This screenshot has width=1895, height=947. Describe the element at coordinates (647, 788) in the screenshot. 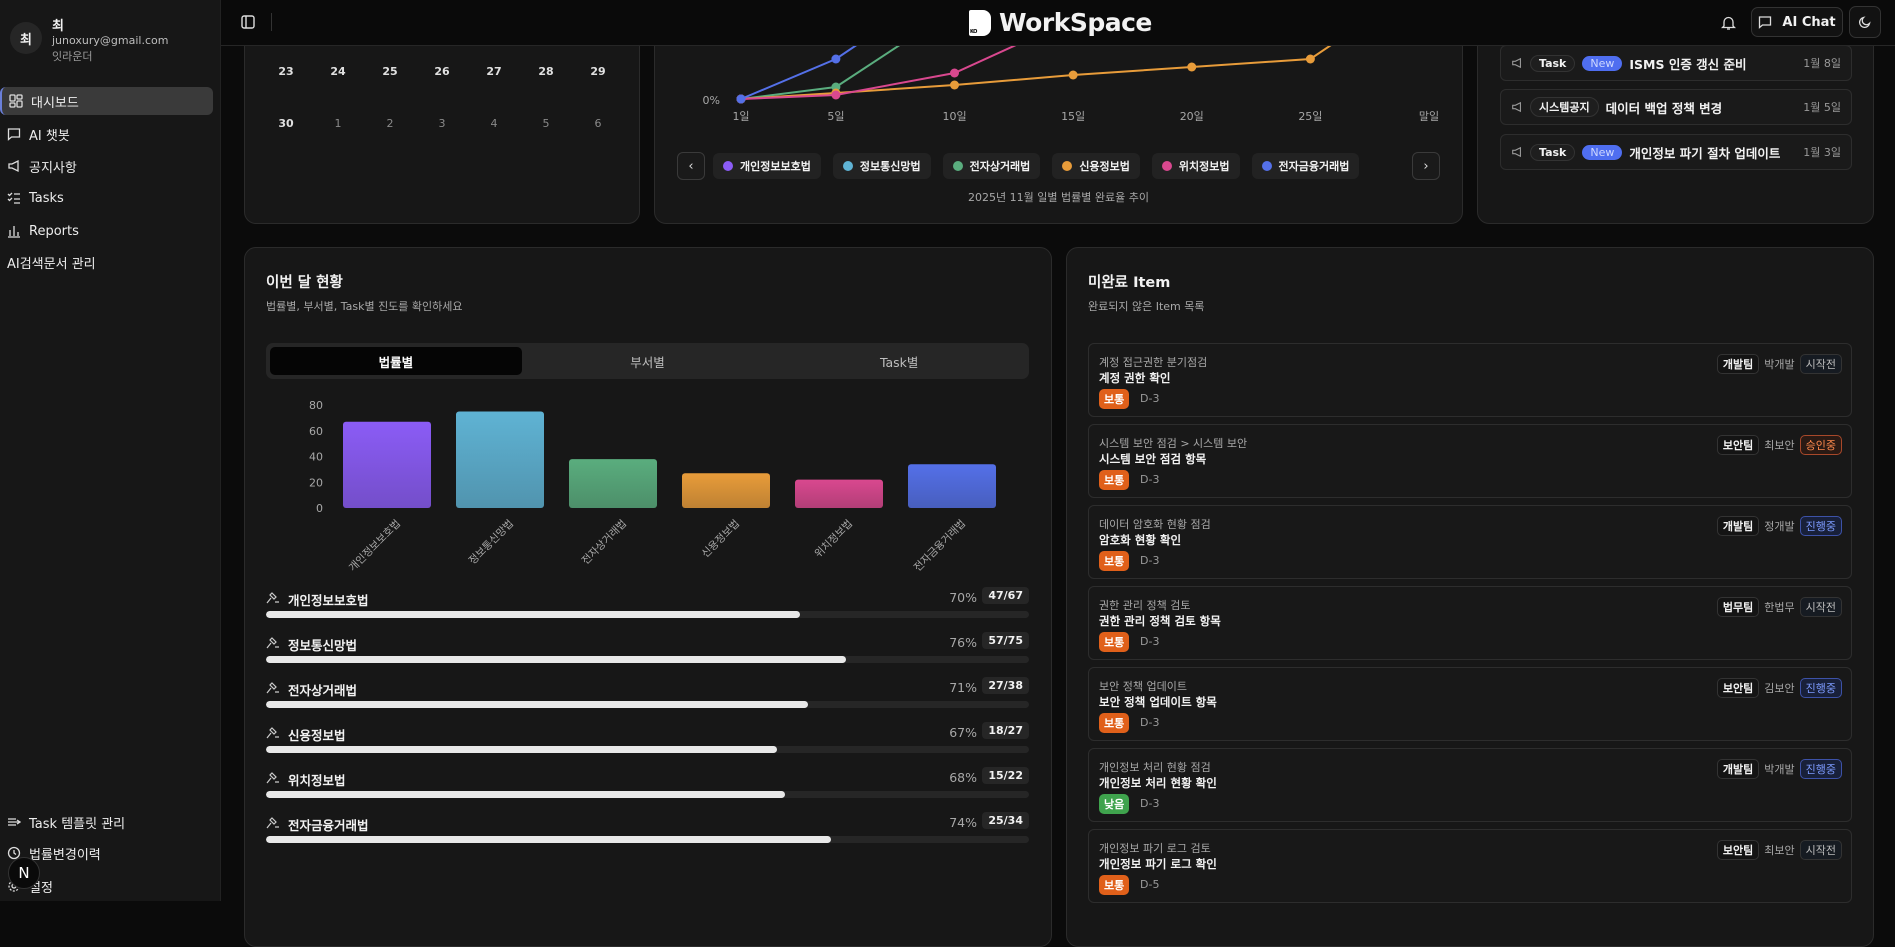

I see `progress-row: 위치정보법 68% 15/22` at that location.